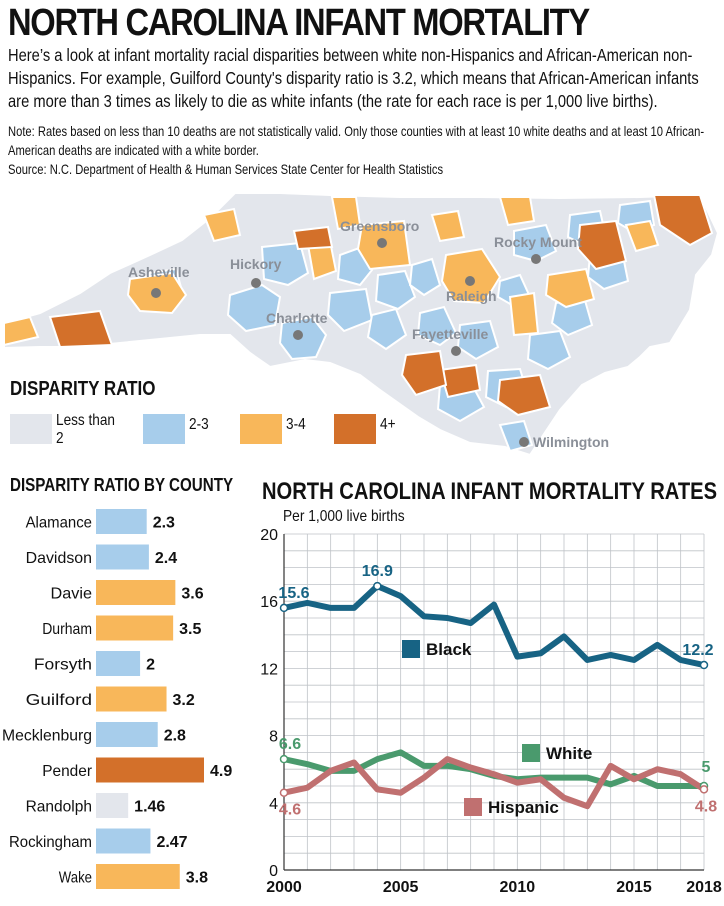 This screenshot has height=906, width=724. Describe the element at coordinates (190, 629) in the screenshot. I see `county-value-durham: 3.5` at that location.